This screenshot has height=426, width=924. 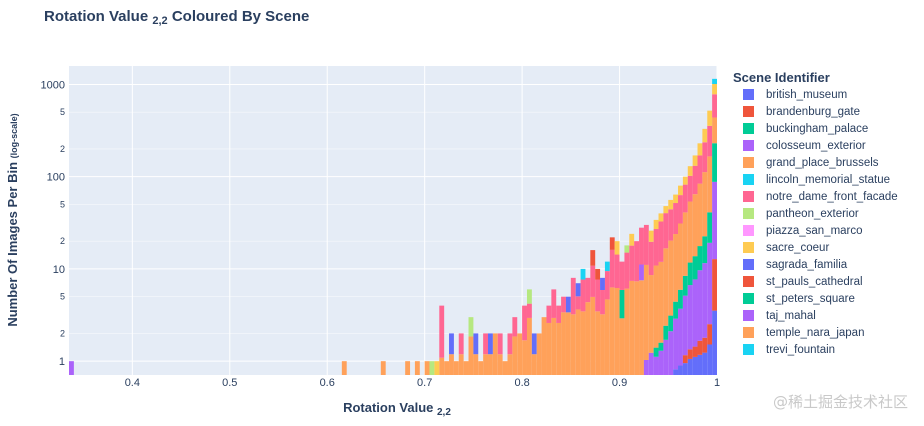 I want to click on legend-label: notre_dame_front_facade, so click(x=832, y=197).